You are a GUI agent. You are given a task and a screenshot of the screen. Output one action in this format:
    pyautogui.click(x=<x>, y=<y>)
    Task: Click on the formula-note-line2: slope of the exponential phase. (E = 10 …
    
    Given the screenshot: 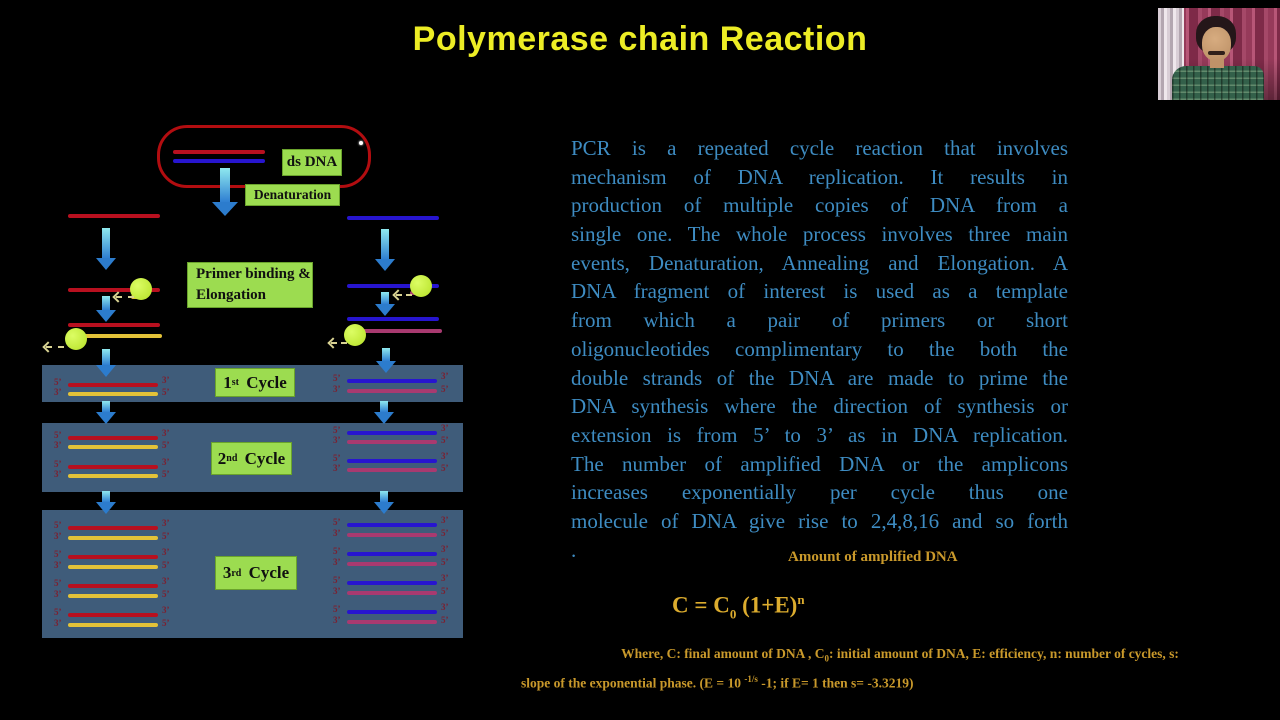 What is the action you would take?
    pyautogui.click(x=717, y=683)
    